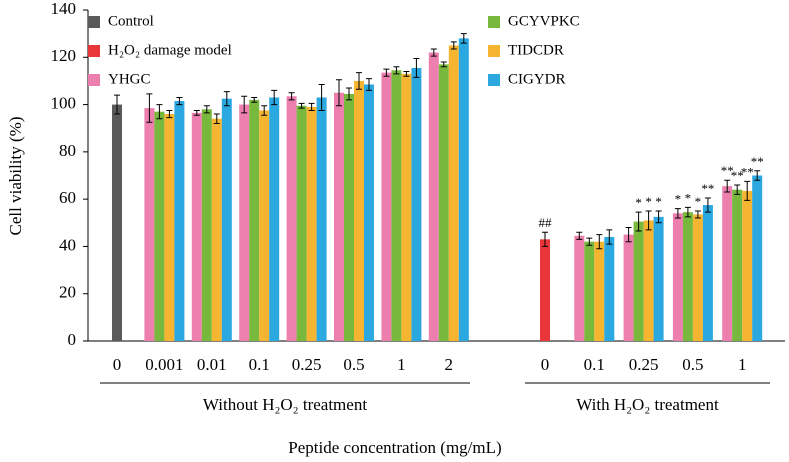  What do you see at coordinates (64, 9) in the screenshot?
I see `y-tick-label: 140` at bounding box center [64, 9].